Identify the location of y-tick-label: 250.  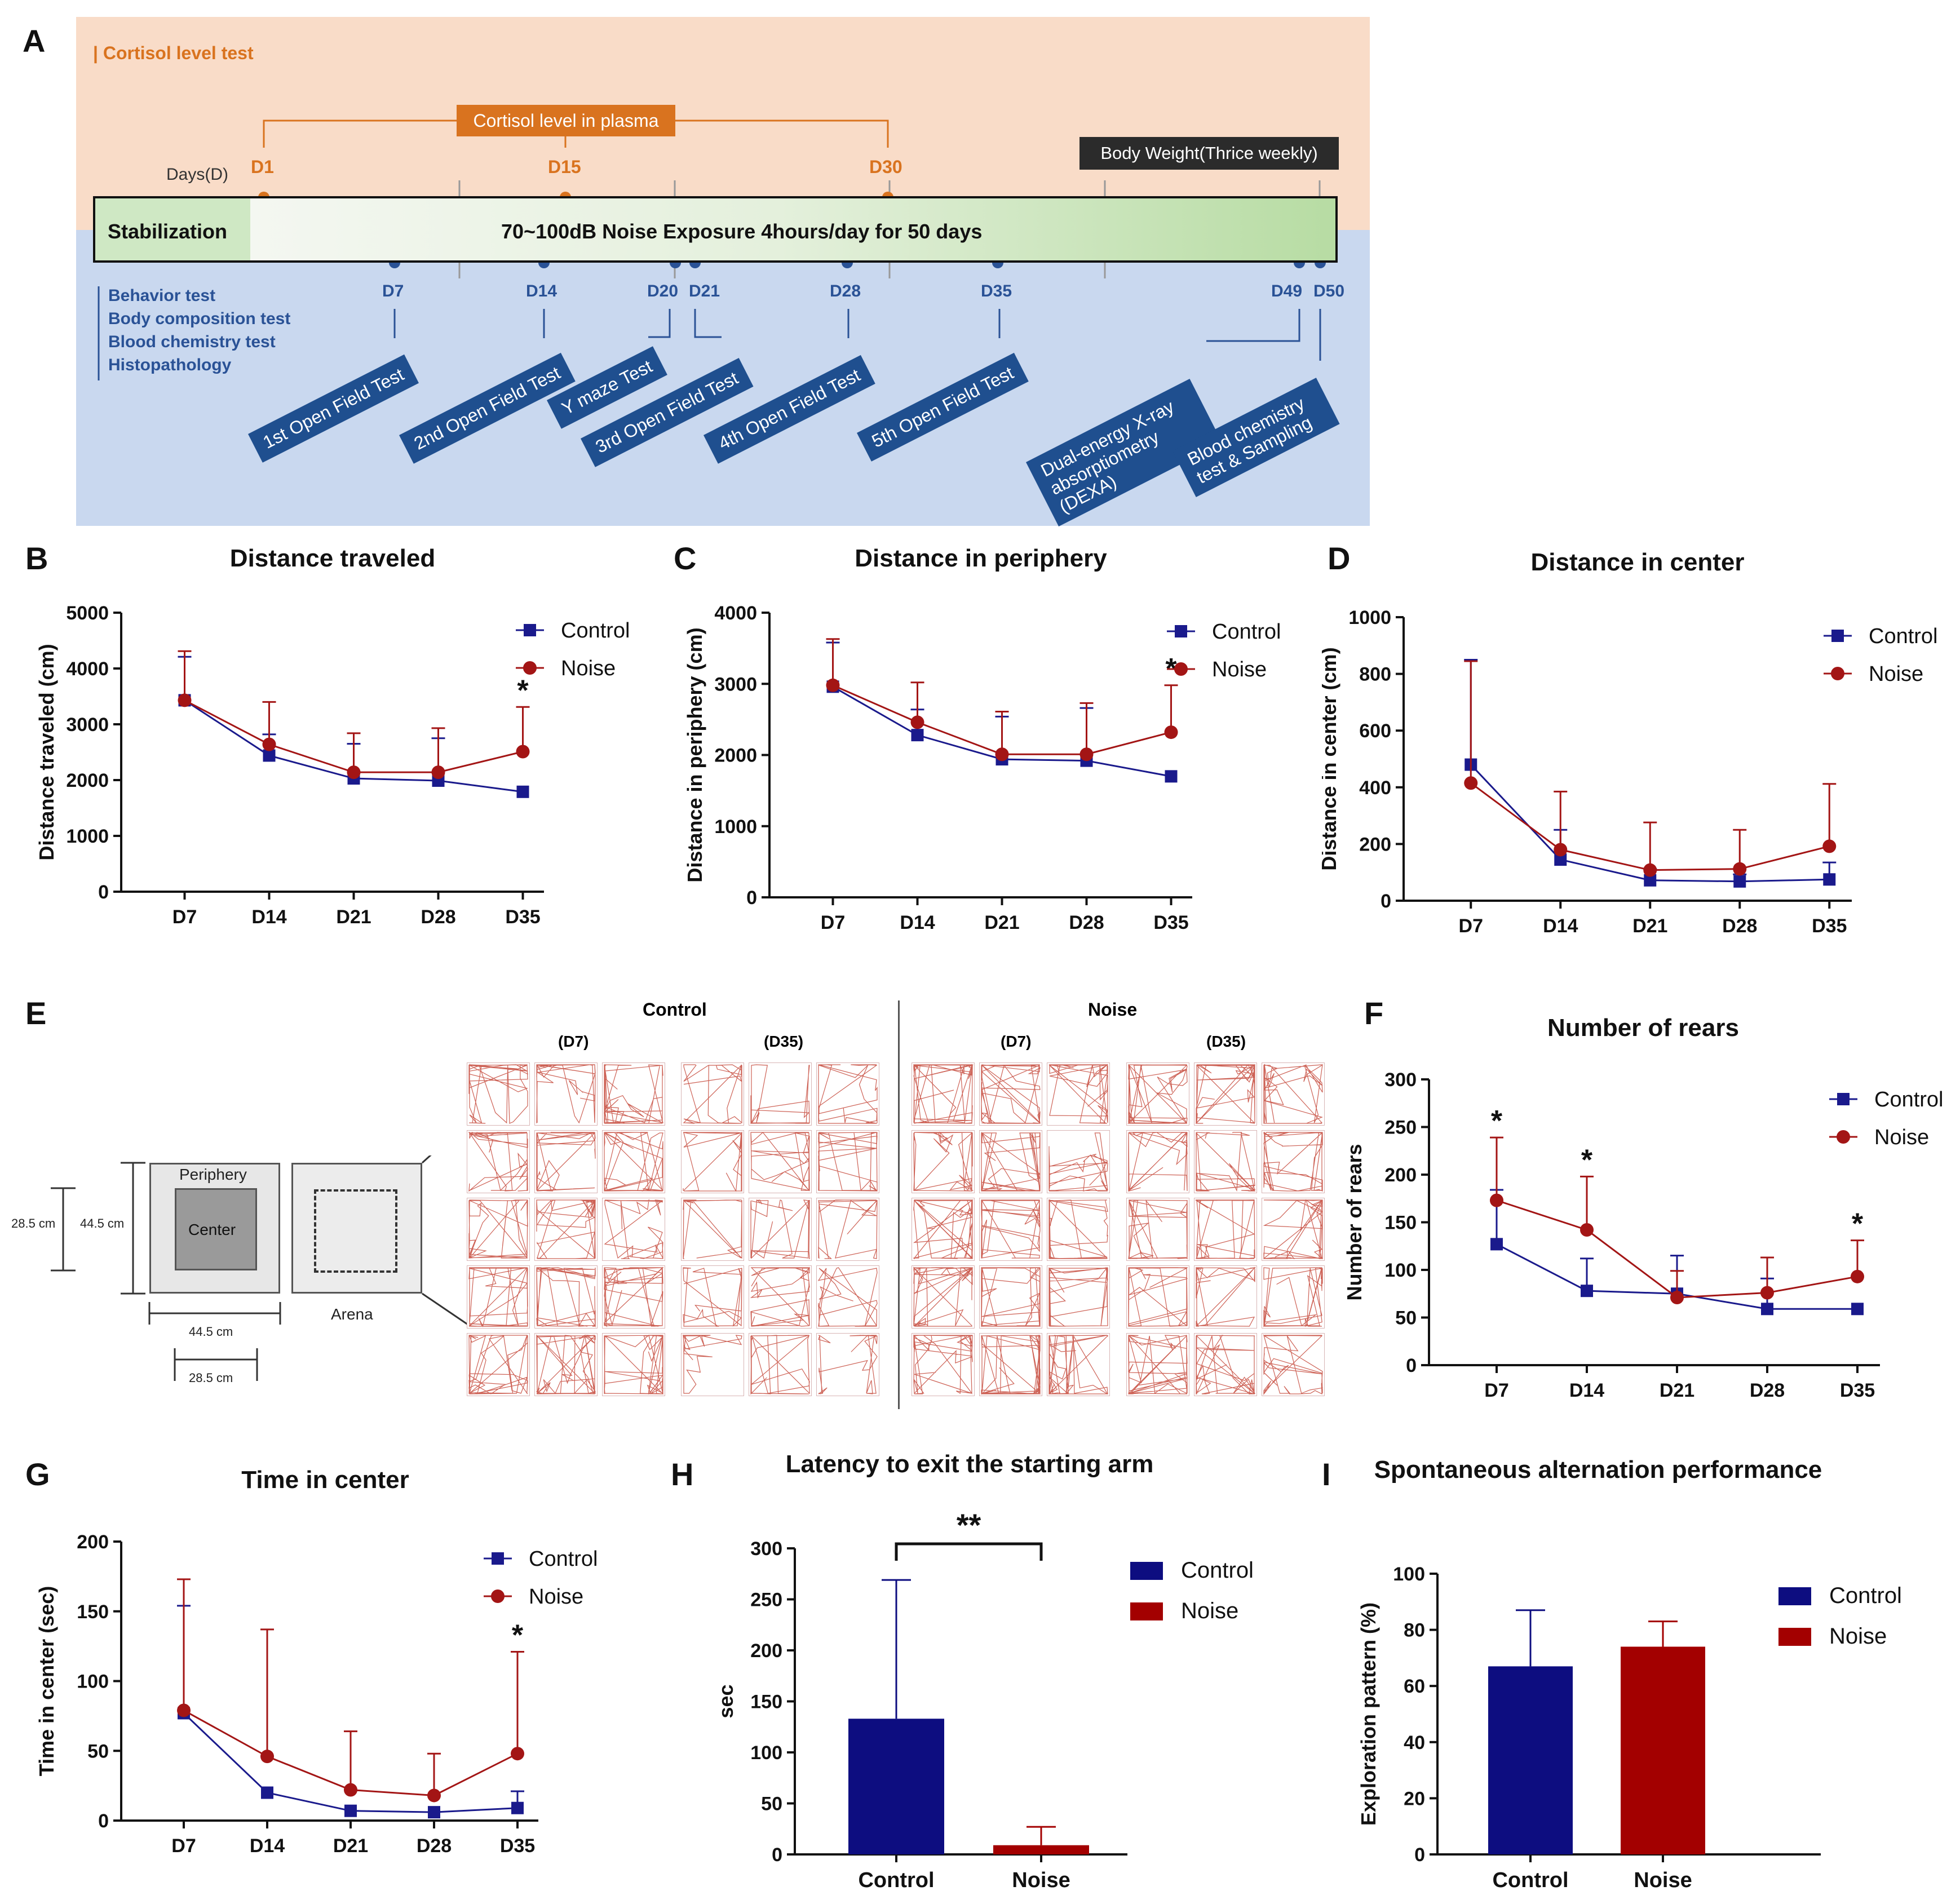
(1400, 1128).